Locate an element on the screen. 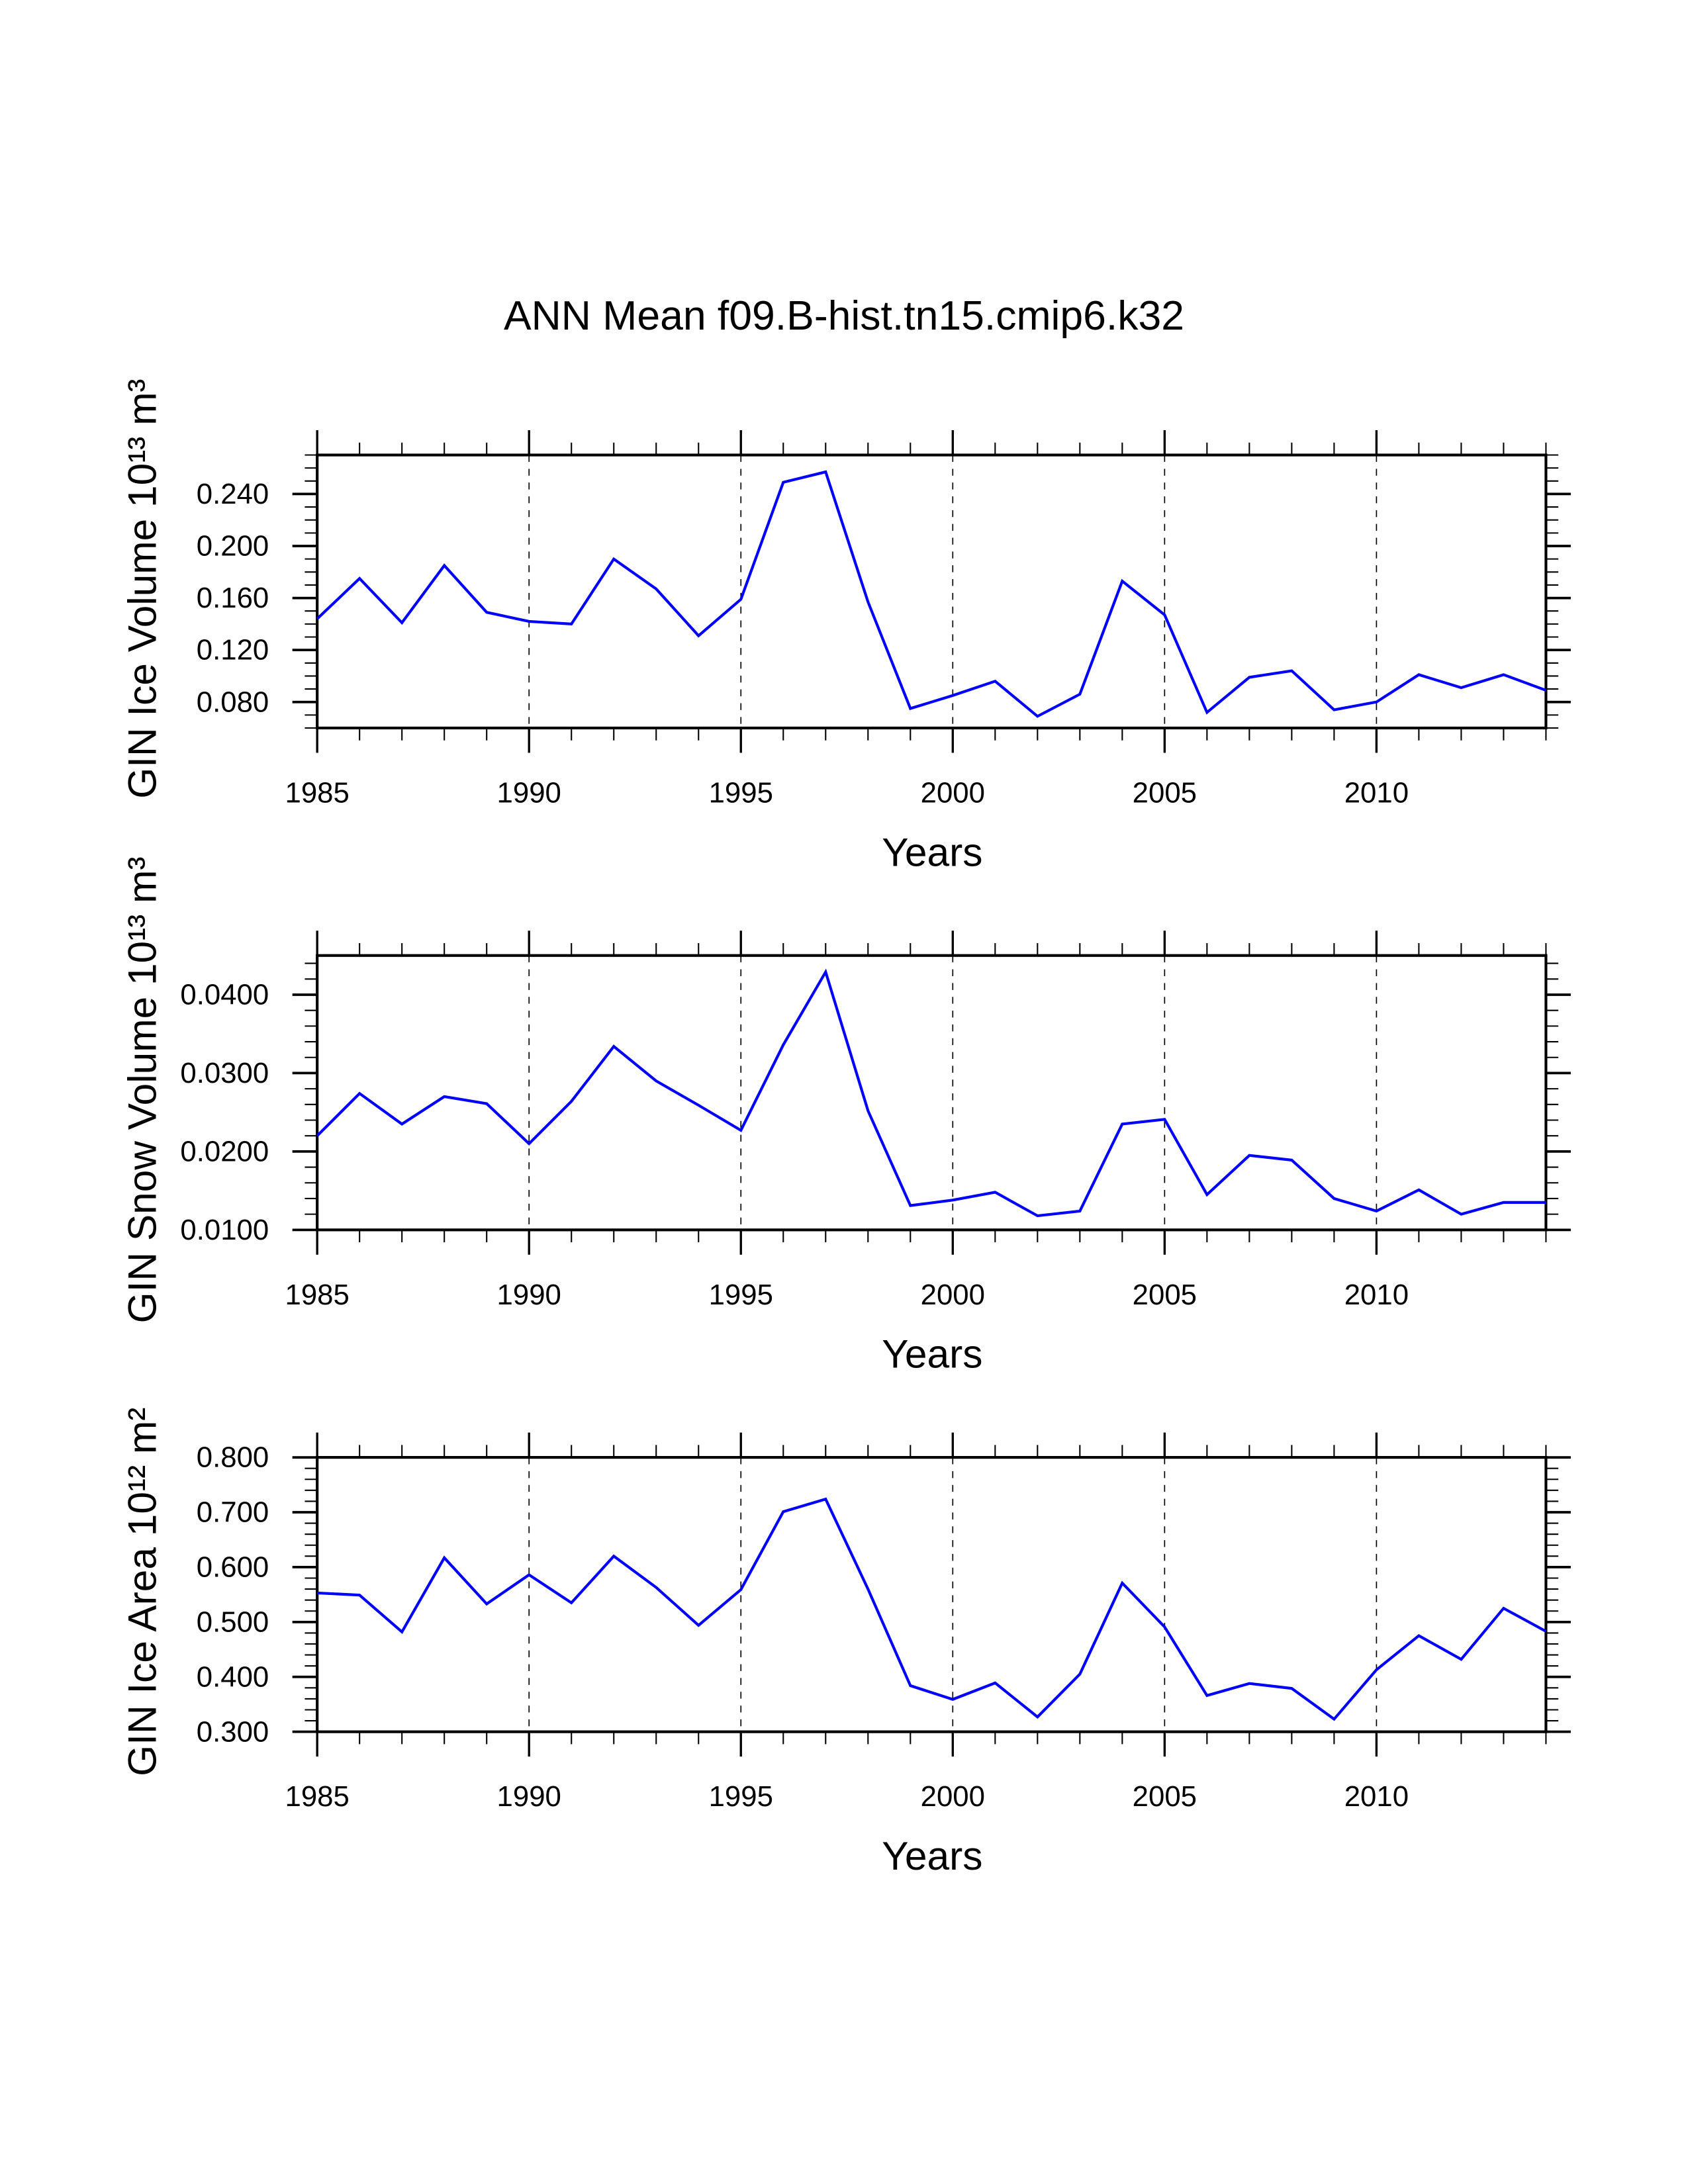  y-tick-label: 0.500 is located at coordinates (233, 1622).